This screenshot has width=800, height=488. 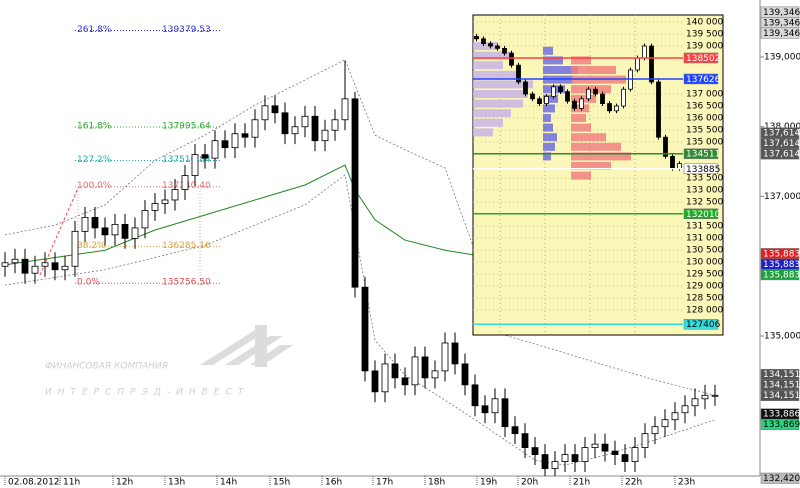 I want to click on inset-y-tick-label: 133 000, so click(x=704, y=190).